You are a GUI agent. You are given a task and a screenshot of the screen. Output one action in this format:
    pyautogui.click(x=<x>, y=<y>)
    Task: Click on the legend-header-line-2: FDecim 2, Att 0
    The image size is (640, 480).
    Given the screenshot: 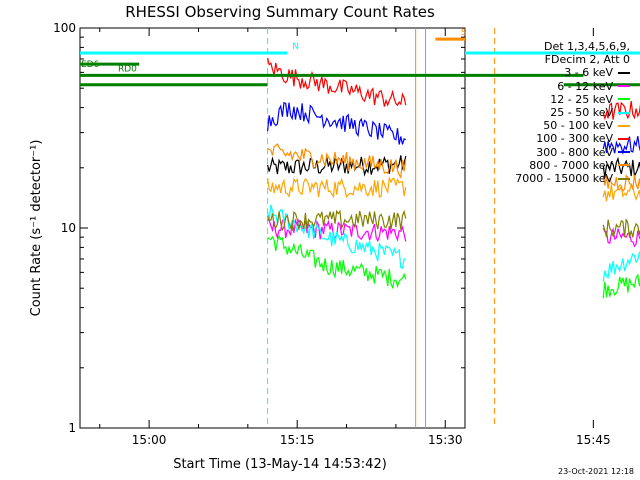 What is the action you would take?
    pyautogui.click(x=587, y=60)
    